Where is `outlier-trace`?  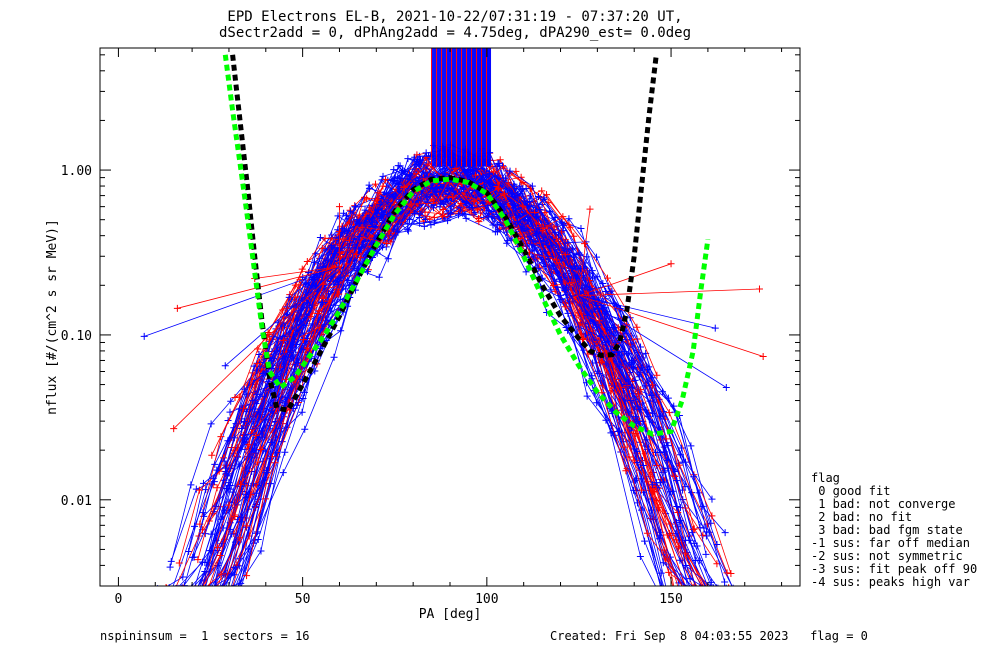 outlier-trace is located at coordinates (586, 250).